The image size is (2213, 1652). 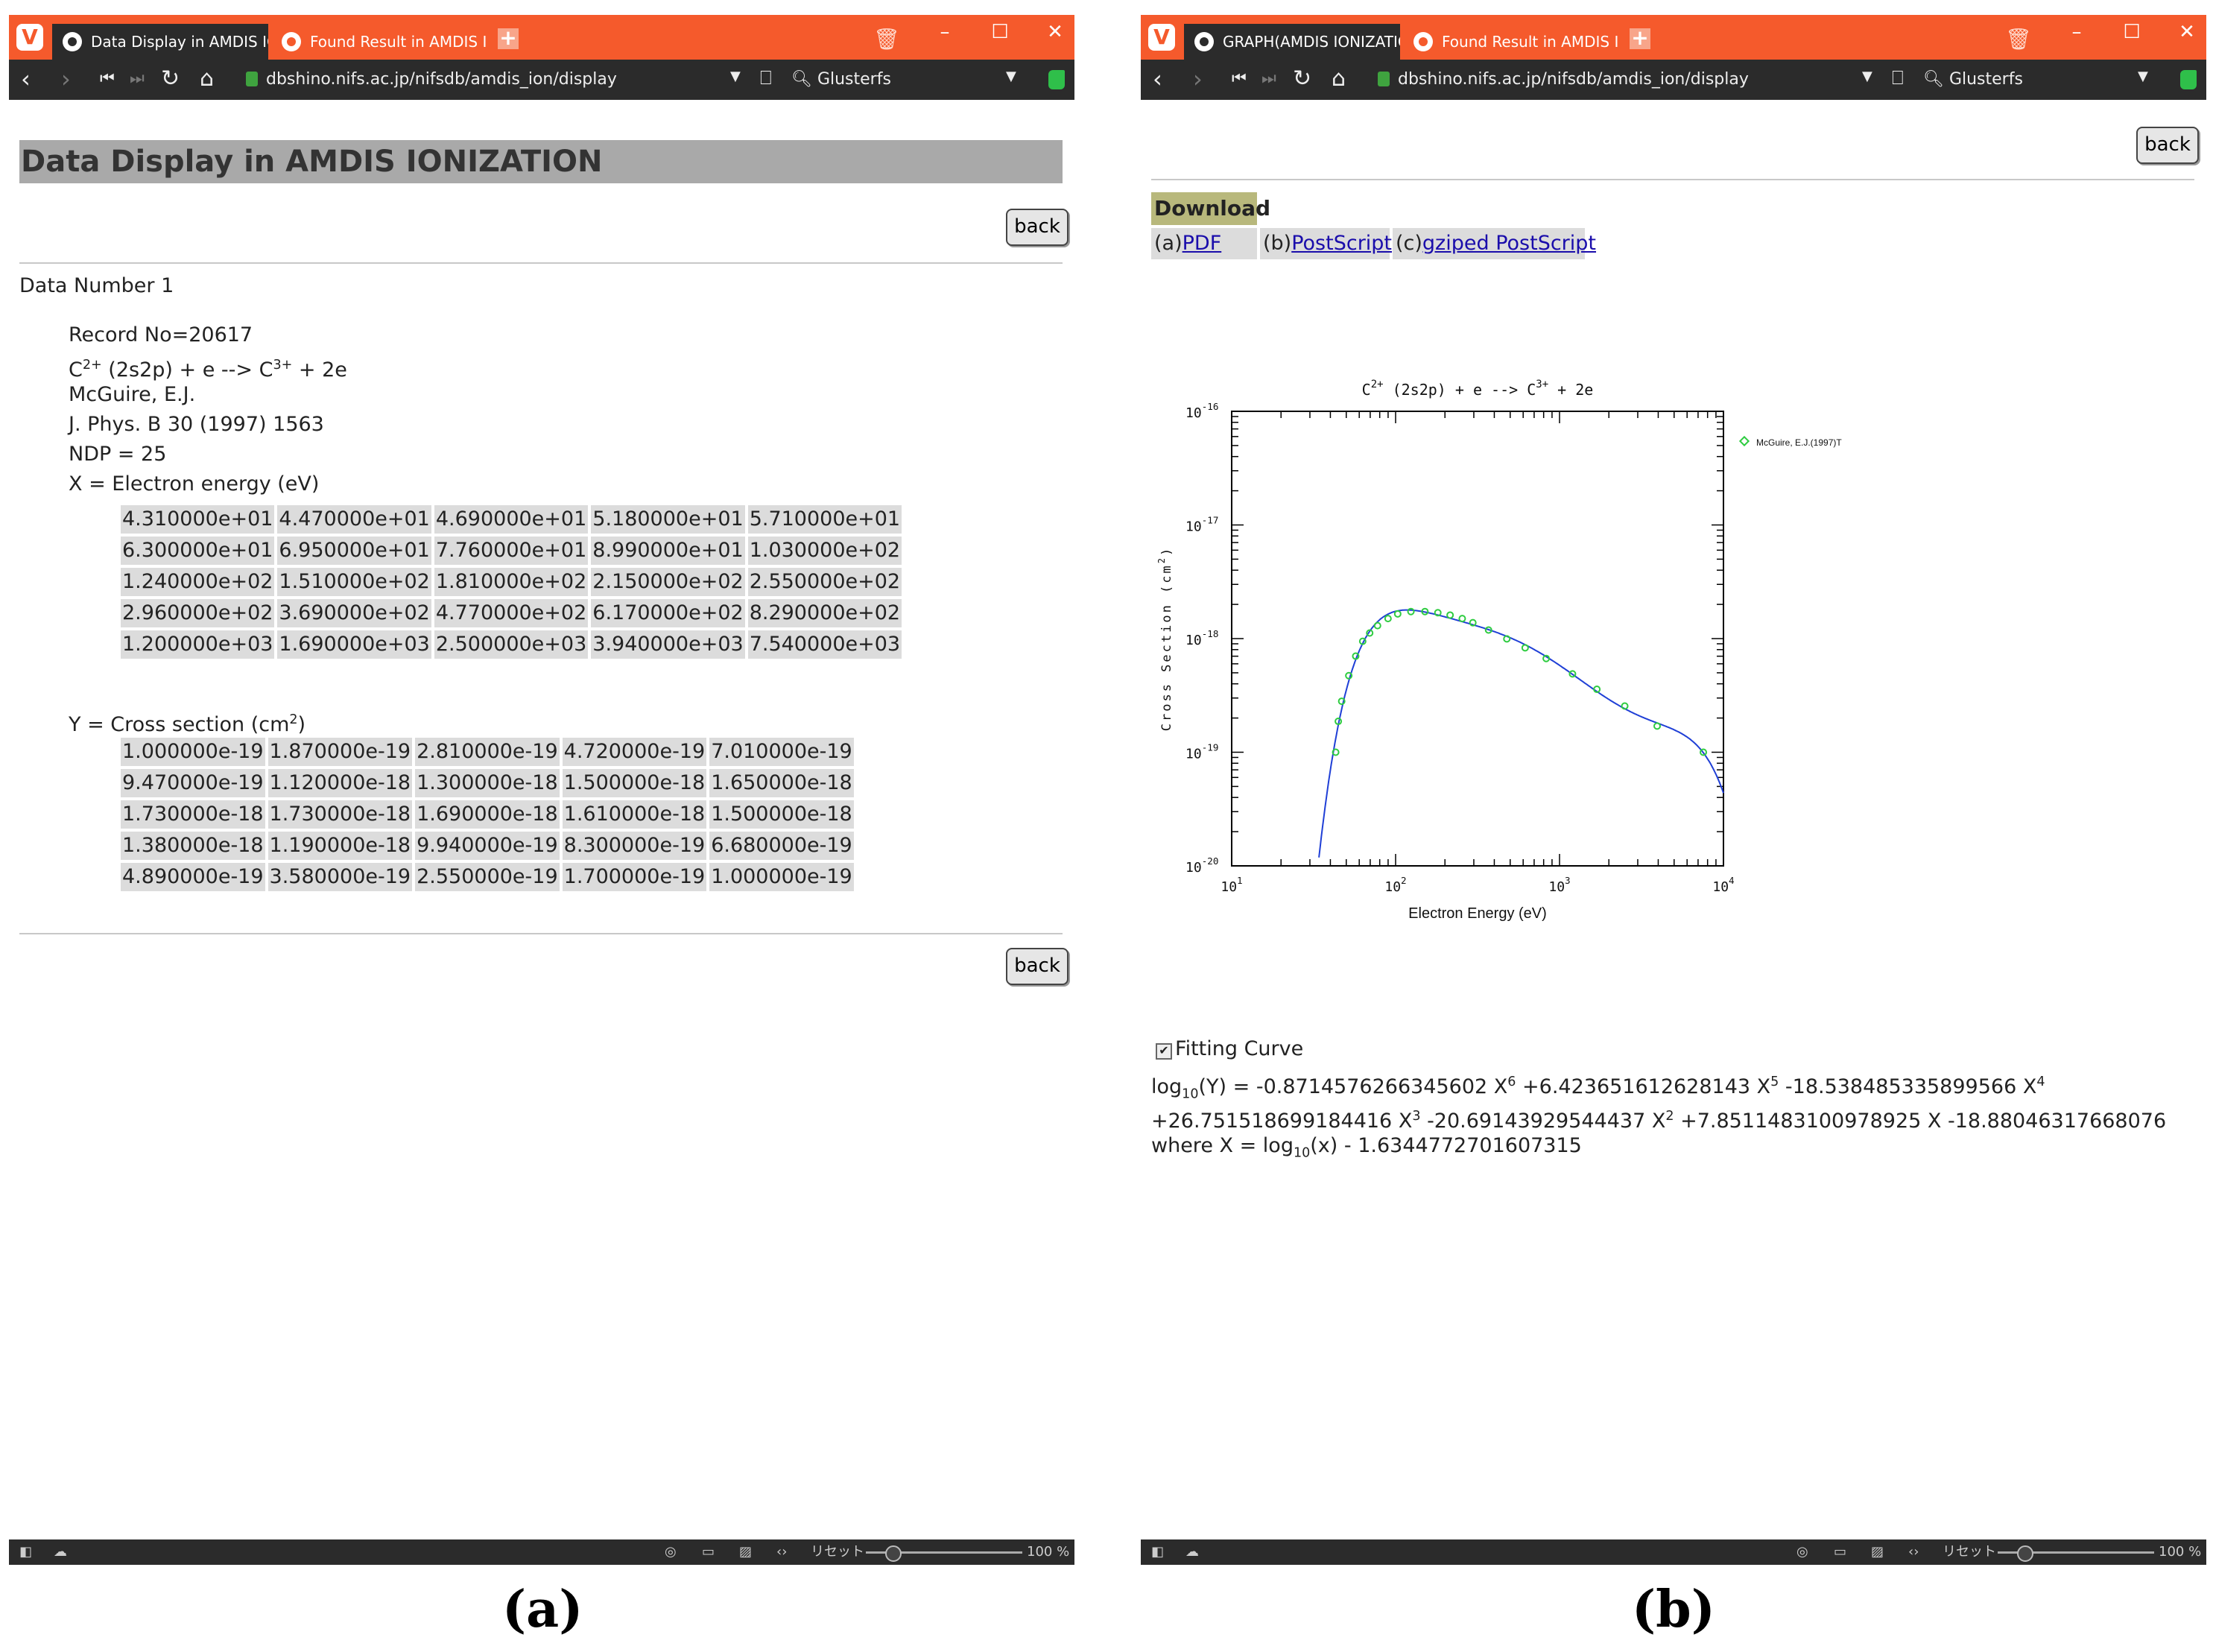 I want to click on table-cell: 7.010000e-19, so click(x=781, y=752).